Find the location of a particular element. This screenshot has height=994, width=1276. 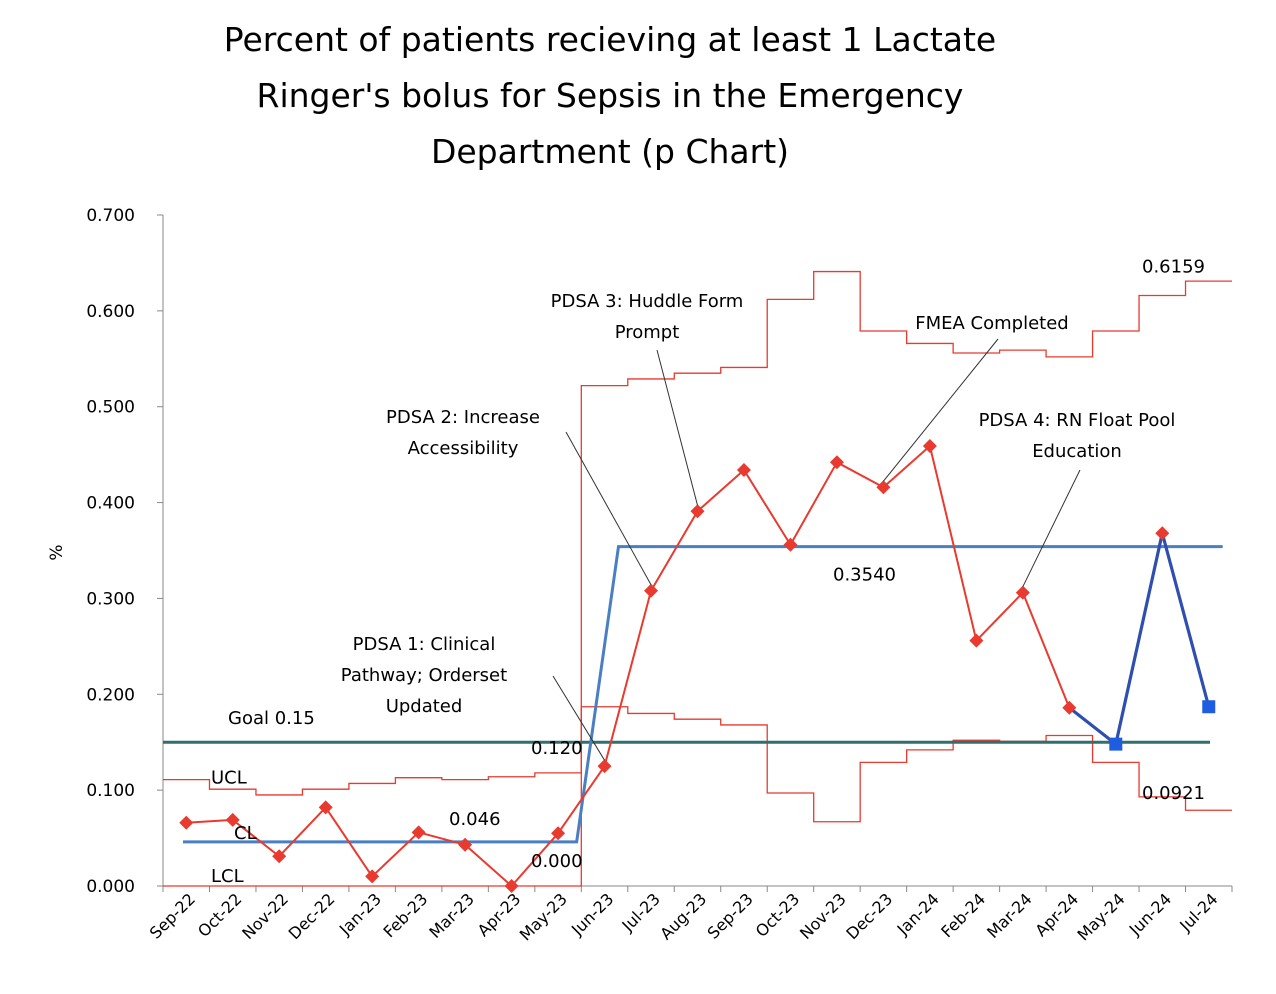

ucl-label: UCL is located at coordinates (229, 778).